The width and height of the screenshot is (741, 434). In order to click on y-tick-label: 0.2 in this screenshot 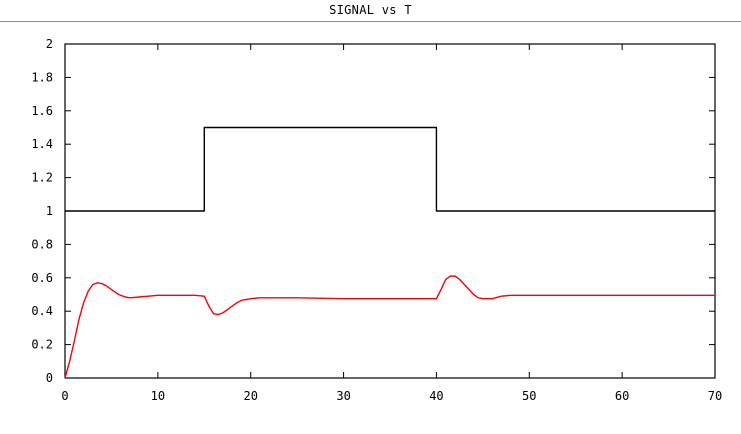, I will do `click(42, 345)`.